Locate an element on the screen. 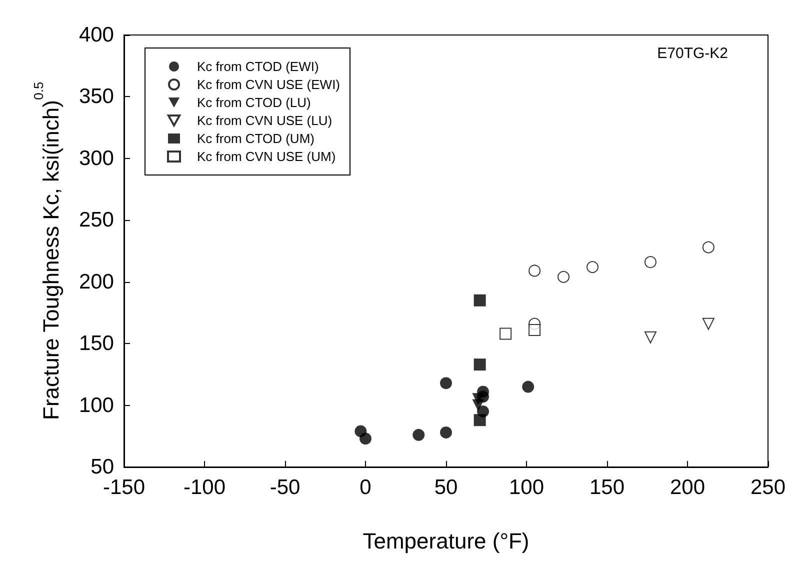 This screenshot has height=565, width=796. y-tick-label: 150 is located at coordinates (96, 344).